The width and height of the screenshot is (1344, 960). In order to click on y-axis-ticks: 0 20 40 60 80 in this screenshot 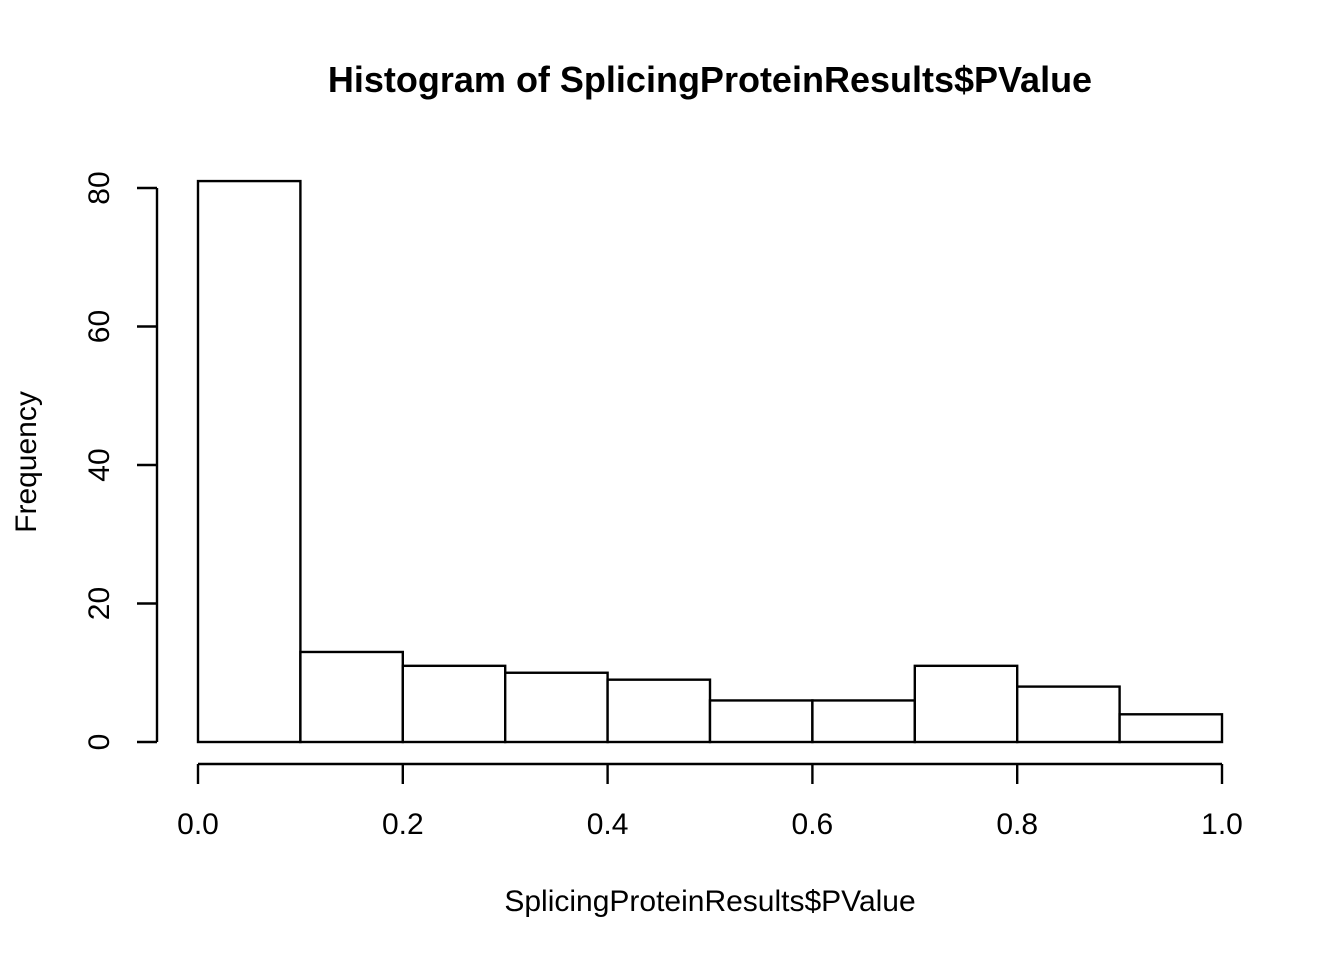, I will do `click(120, 460)`.